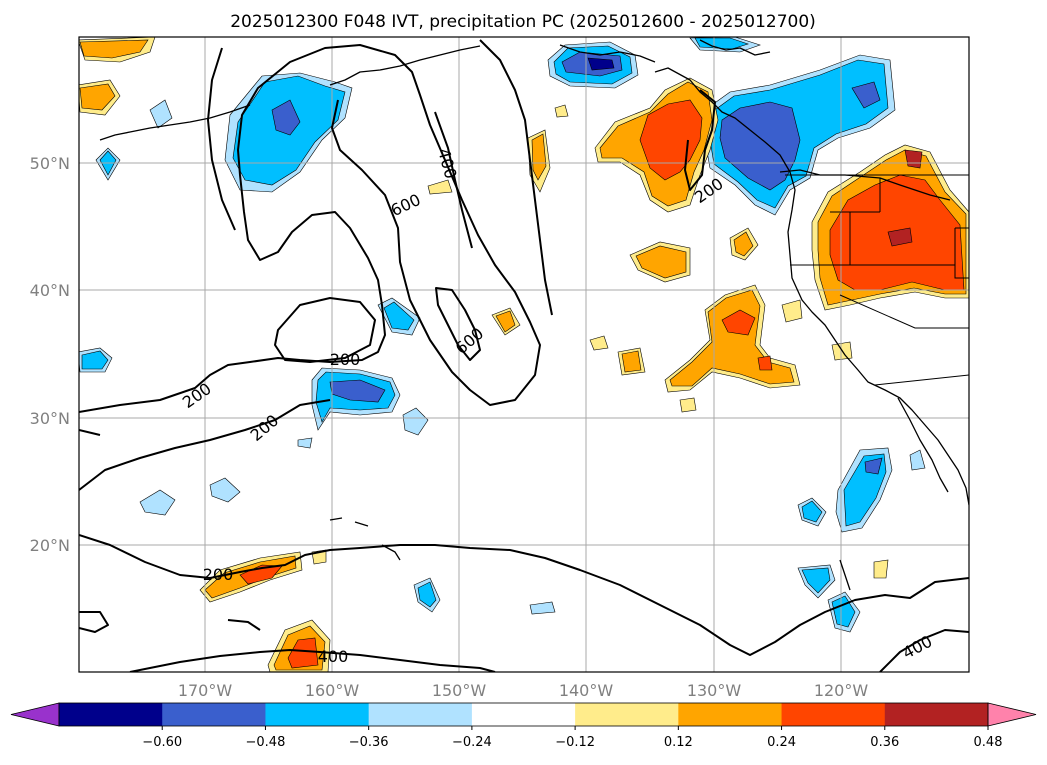 The width and height of the screenshot is (1047, 765). I want to click on lon-label-140w: 140°W, so click(586, 690).